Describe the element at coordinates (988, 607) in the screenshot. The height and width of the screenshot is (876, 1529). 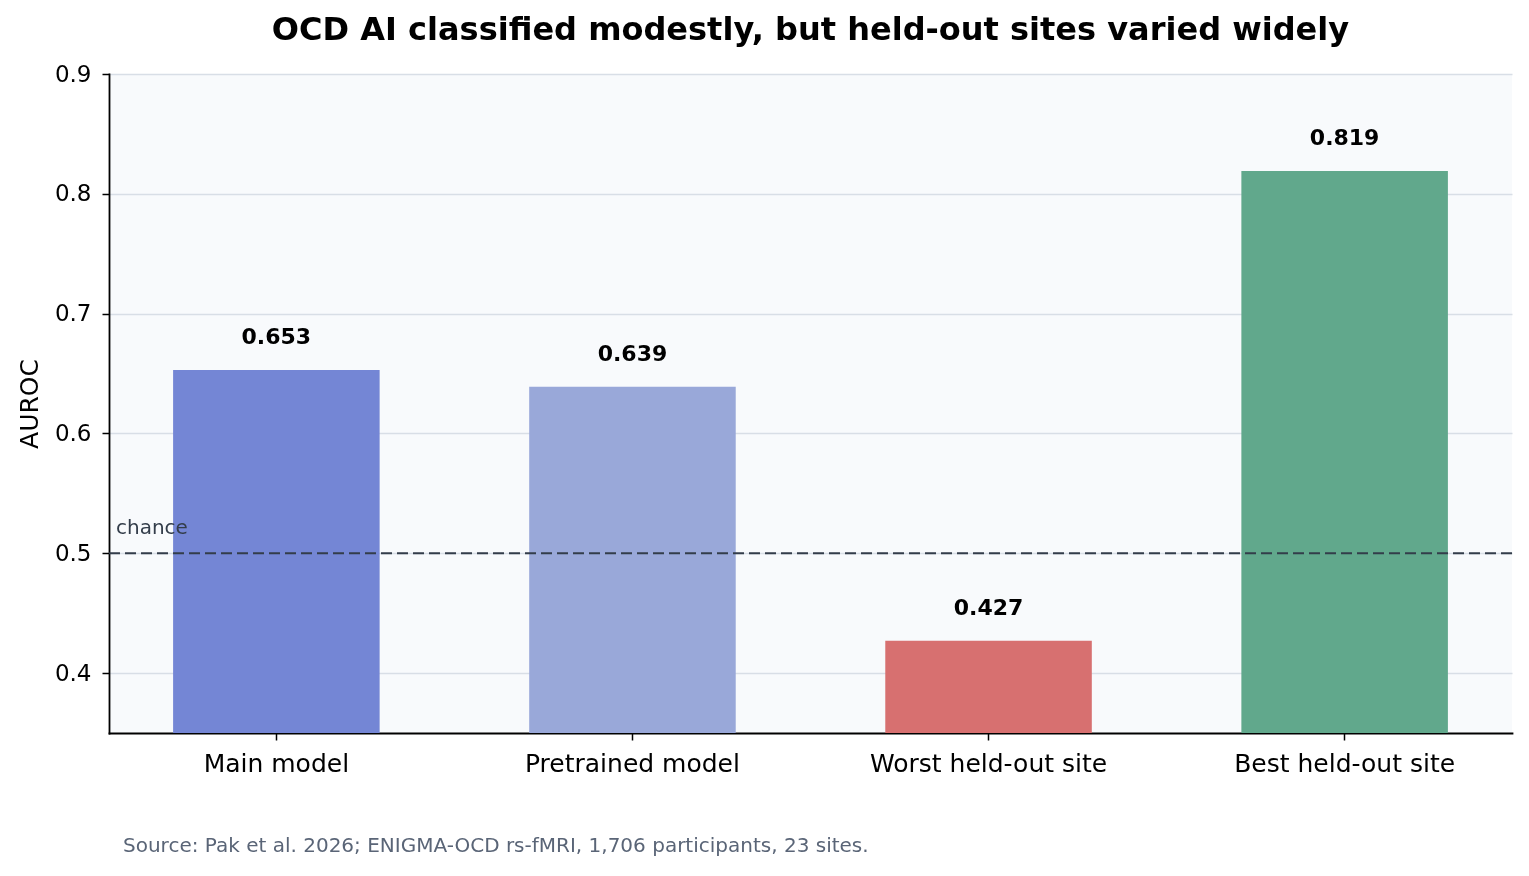
I see `data-label: 0.427` at that location.